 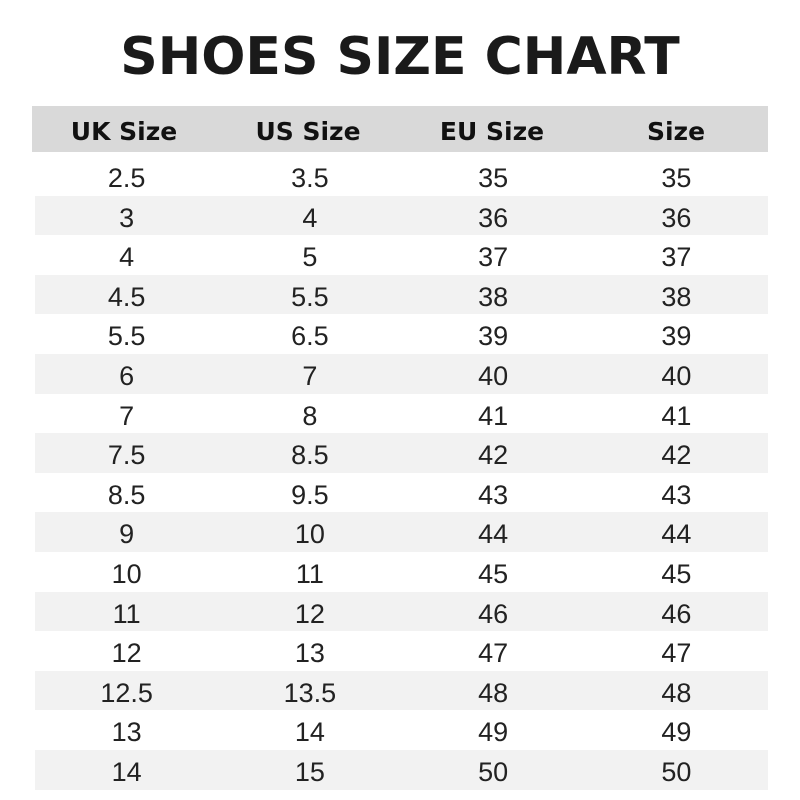 What do you see at coordinates (126, 494) in the screenshot?
I see `cell-uk: 8.5` at bounding box center [126, 494].